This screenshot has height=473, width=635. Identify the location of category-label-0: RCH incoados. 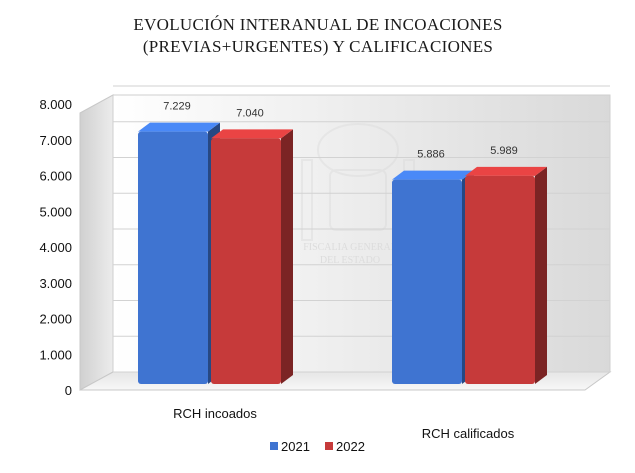
(215, 413).